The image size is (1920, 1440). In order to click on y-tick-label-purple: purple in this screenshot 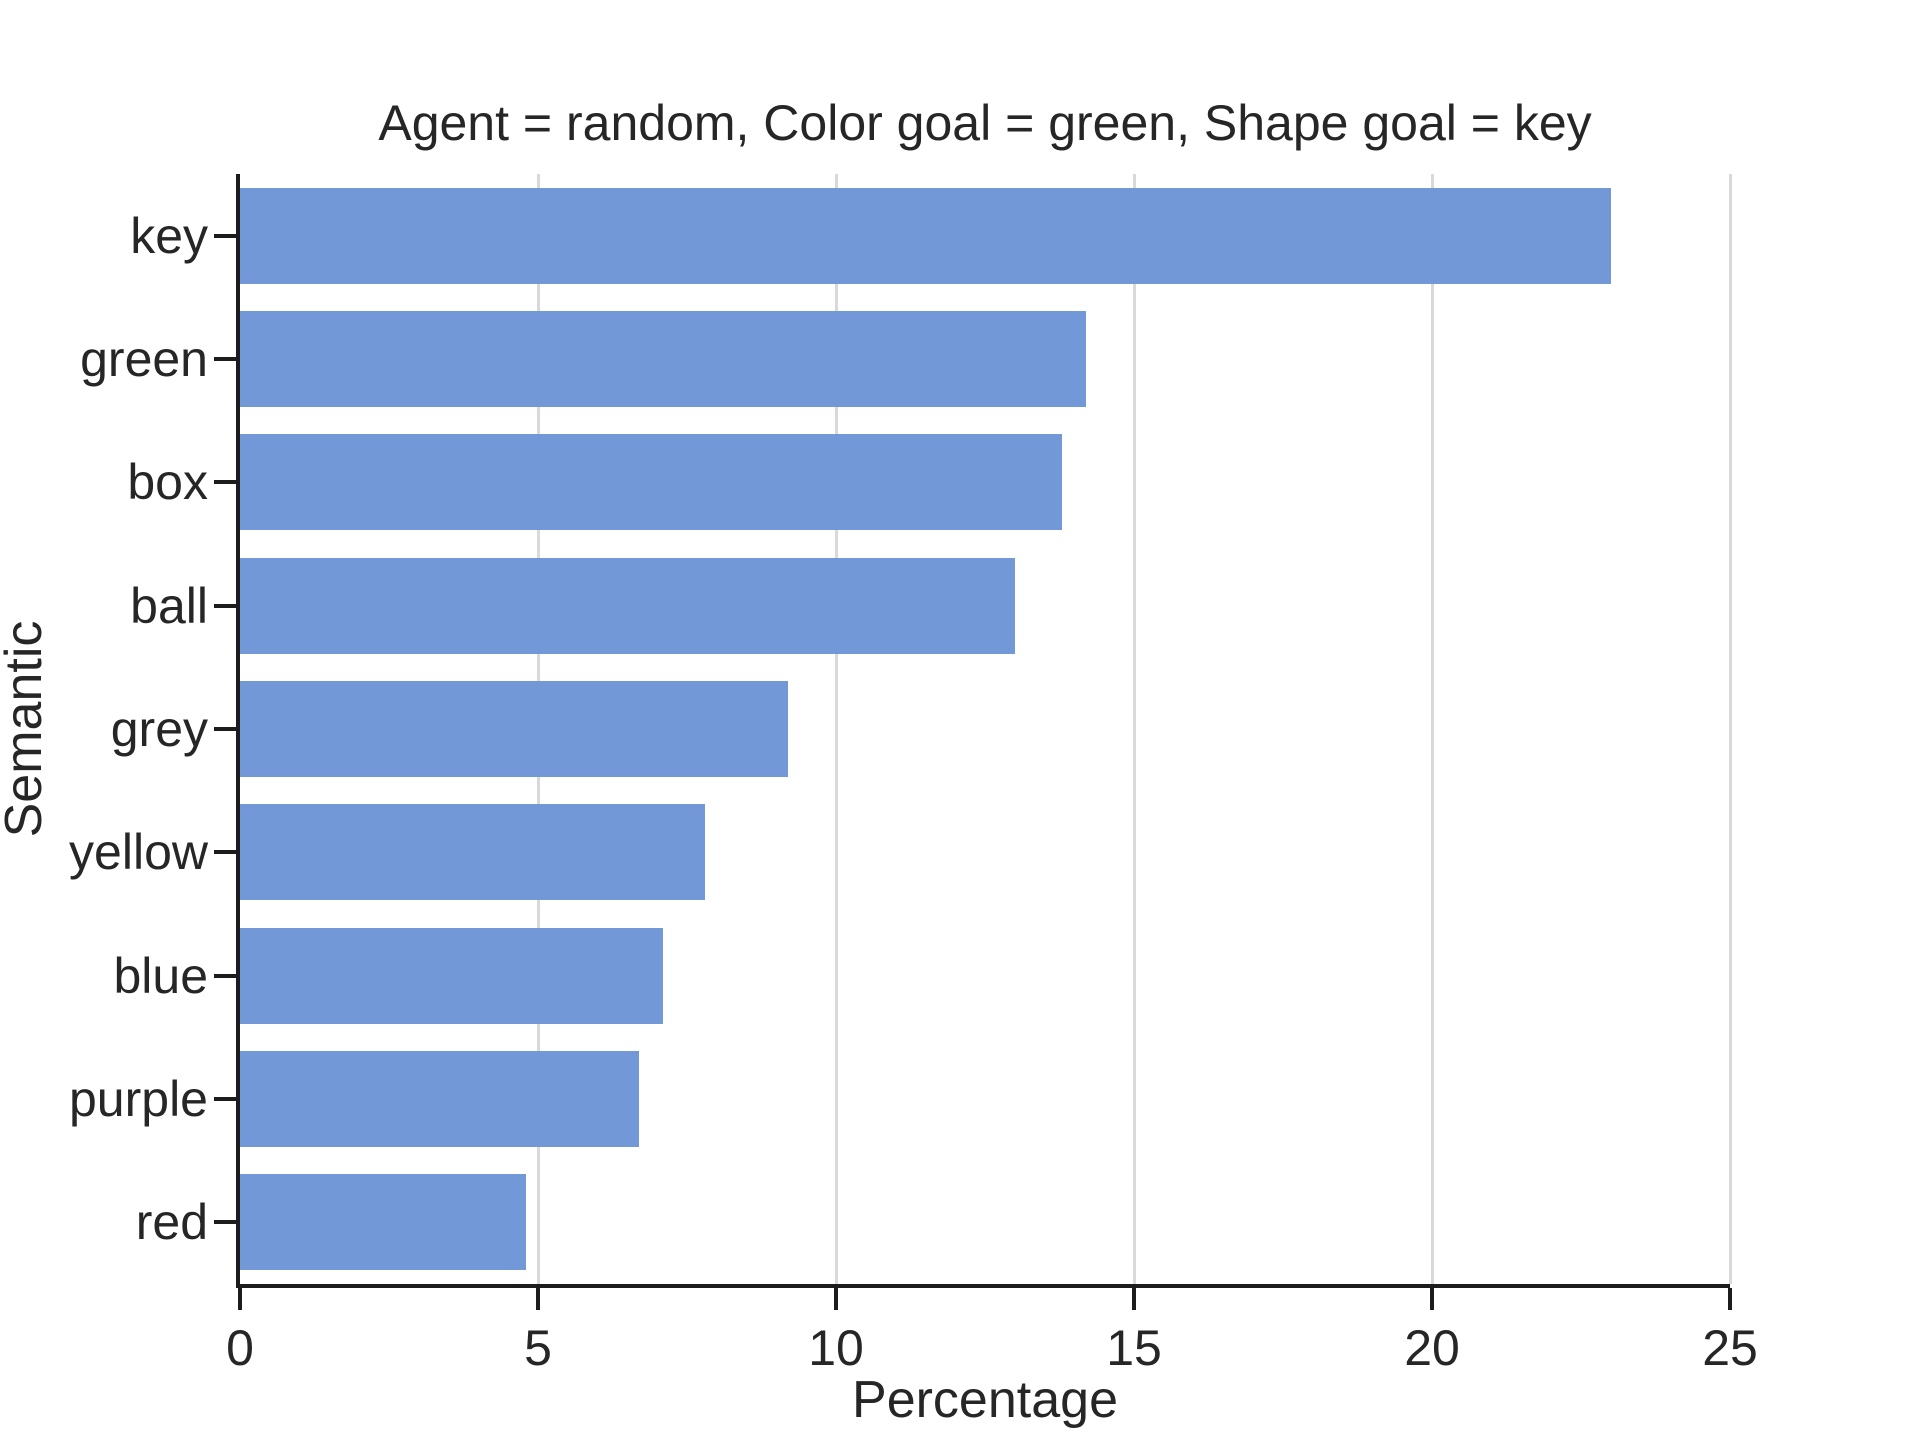, I will do `click(138, 1099)`.